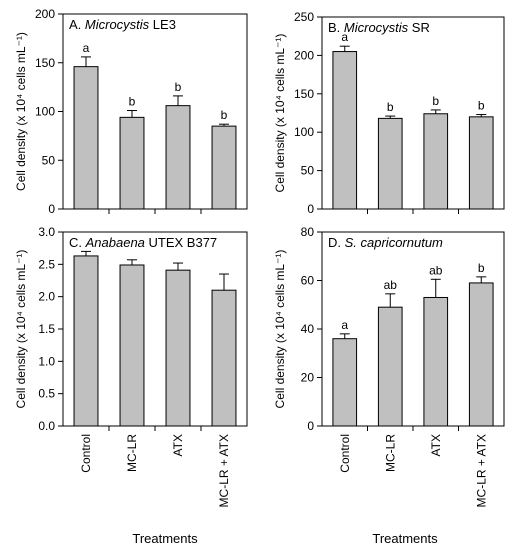  I want to click on panel-letter-b: B., so click(336, 27).